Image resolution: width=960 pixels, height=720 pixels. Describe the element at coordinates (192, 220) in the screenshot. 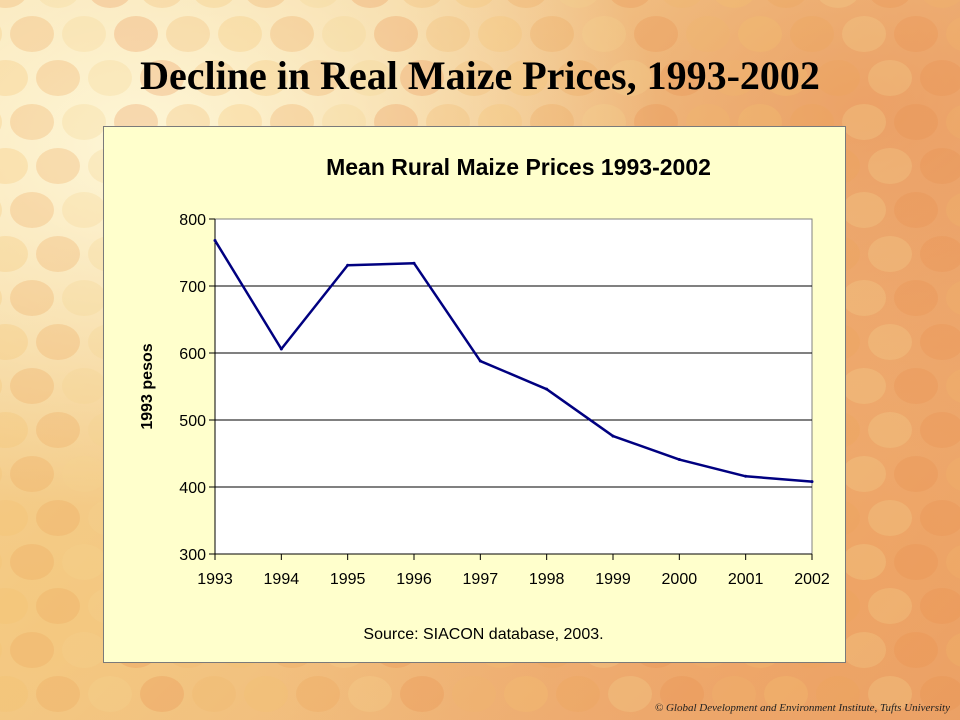

I see `y-tick-label: 800` at that location.